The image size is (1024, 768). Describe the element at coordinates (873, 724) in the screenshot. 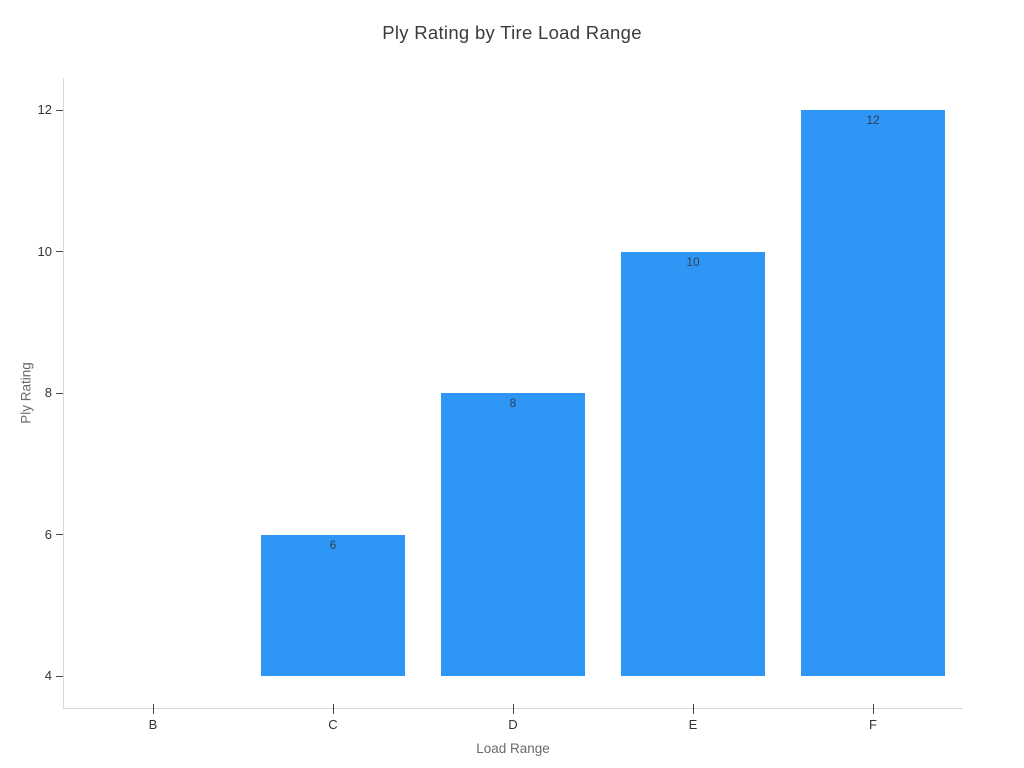

I see `x-tick-label: F` at that location.